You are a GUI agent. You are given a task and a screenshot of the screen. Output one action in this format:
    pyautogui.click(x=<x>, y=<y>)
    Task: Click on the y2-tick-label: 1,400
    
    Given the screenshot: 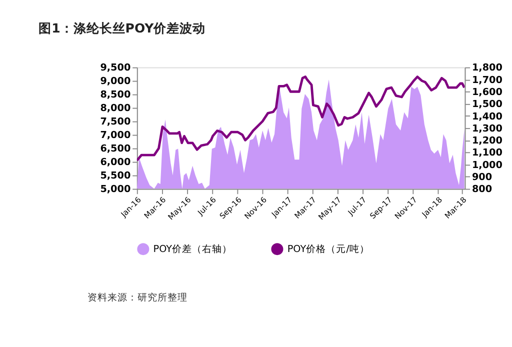 What is the action you would take?
    pyautogui.click(x=487, y=116)
    